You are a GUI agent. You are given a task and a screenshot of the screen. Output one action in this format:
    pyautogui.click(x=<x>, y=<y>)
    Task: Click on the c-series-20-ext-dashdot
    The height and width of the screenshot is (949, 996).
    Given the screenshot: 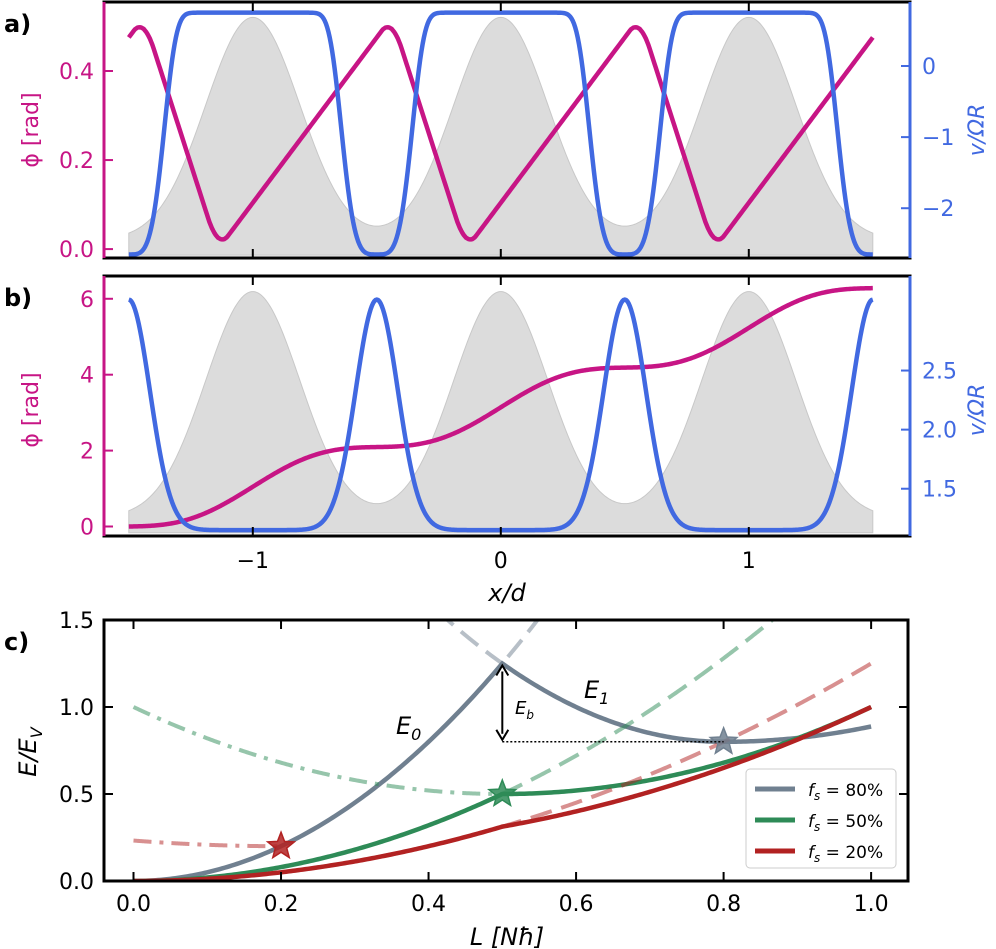 What is the action you would take?
    pyautogui.click(x=207, y=843)
    